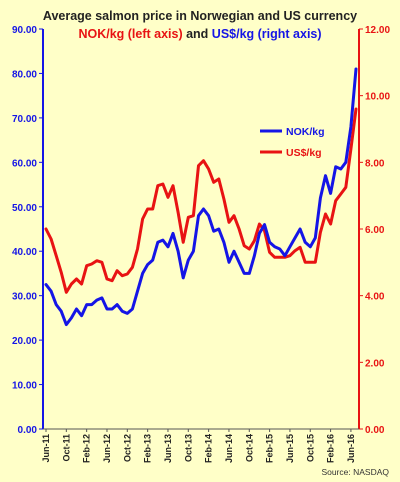  What do you see at coordinates (148, 448) in the screenshot?
I see `x-tick-label: Feb-13` at bounding box center [148, 448].